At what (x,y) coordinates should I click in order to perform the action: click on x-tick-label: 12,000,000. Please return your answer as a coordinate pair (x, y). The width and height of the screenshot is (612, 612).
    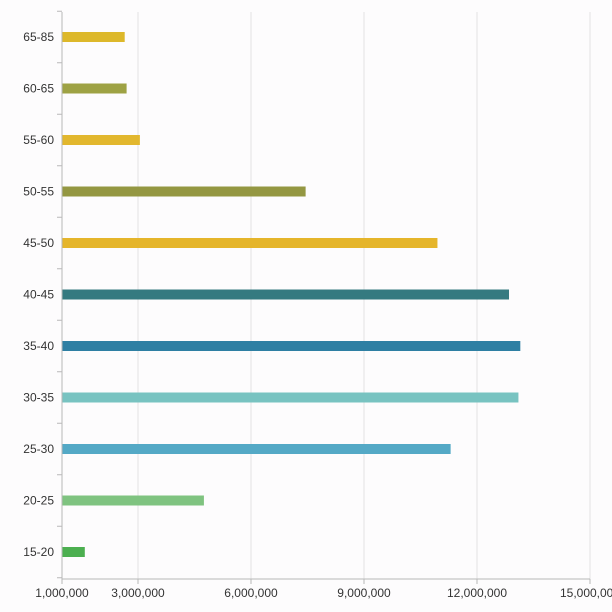
    Looking at the image, I should click on (477, 593).